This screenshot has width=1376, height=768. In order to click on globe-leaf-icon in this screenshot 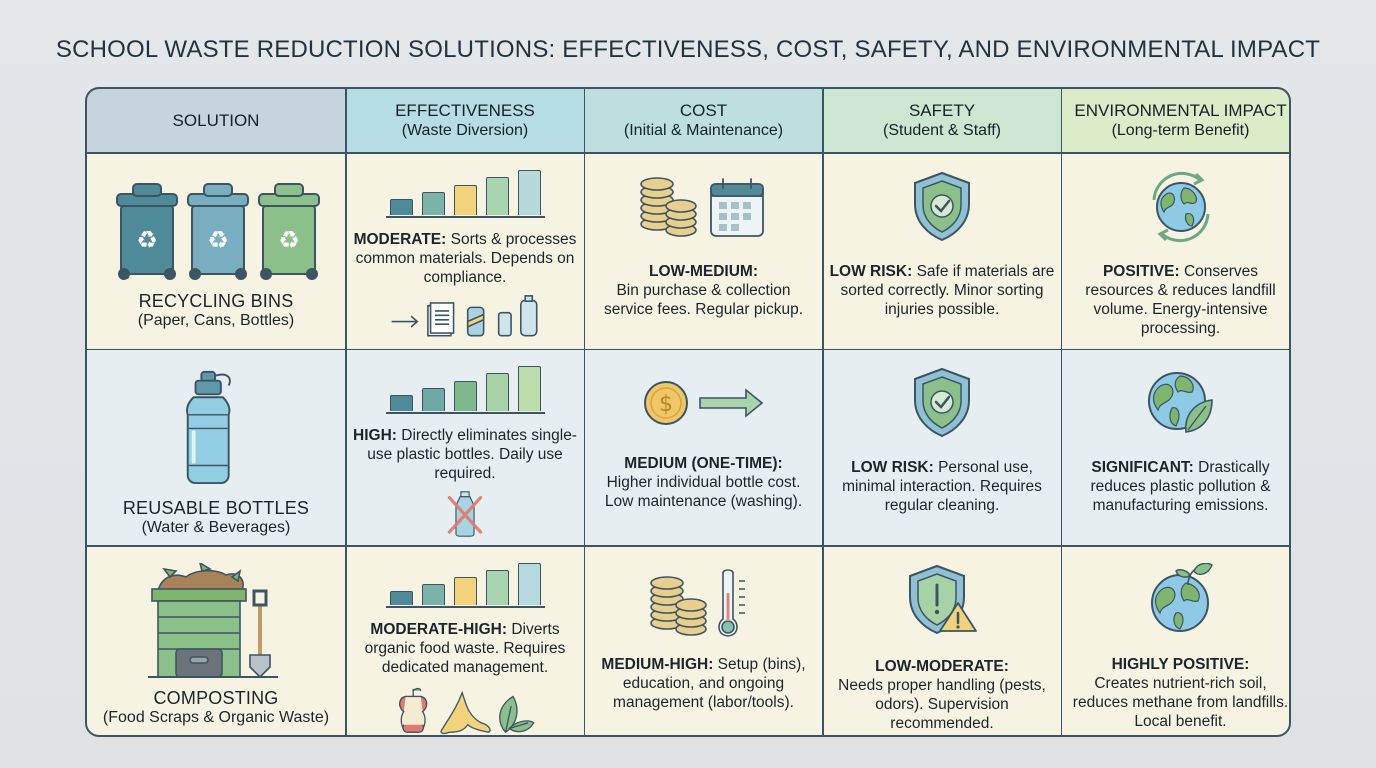, I will do `click(1180, 402)`.